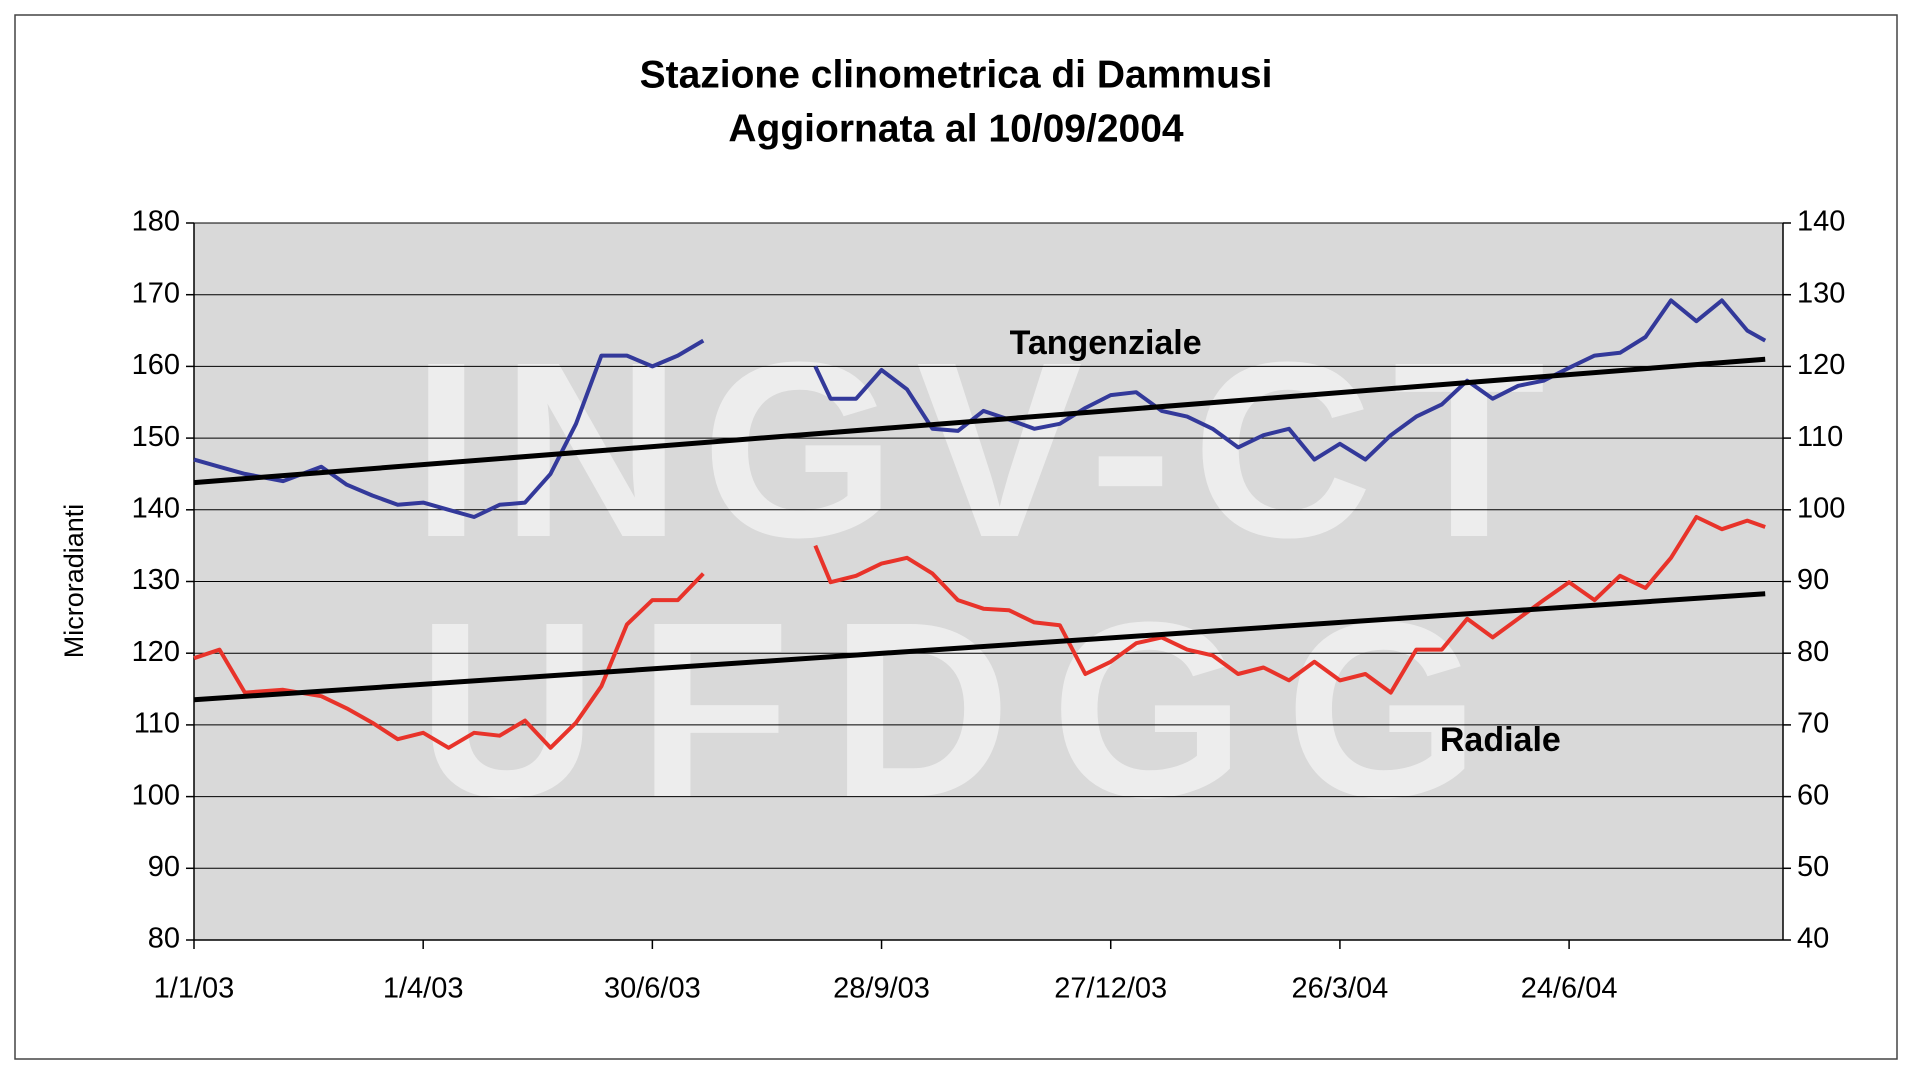  Describe the element at coordinates (1813, 724) in the screenshot. I see `y2-tick-label: 70` at that location.